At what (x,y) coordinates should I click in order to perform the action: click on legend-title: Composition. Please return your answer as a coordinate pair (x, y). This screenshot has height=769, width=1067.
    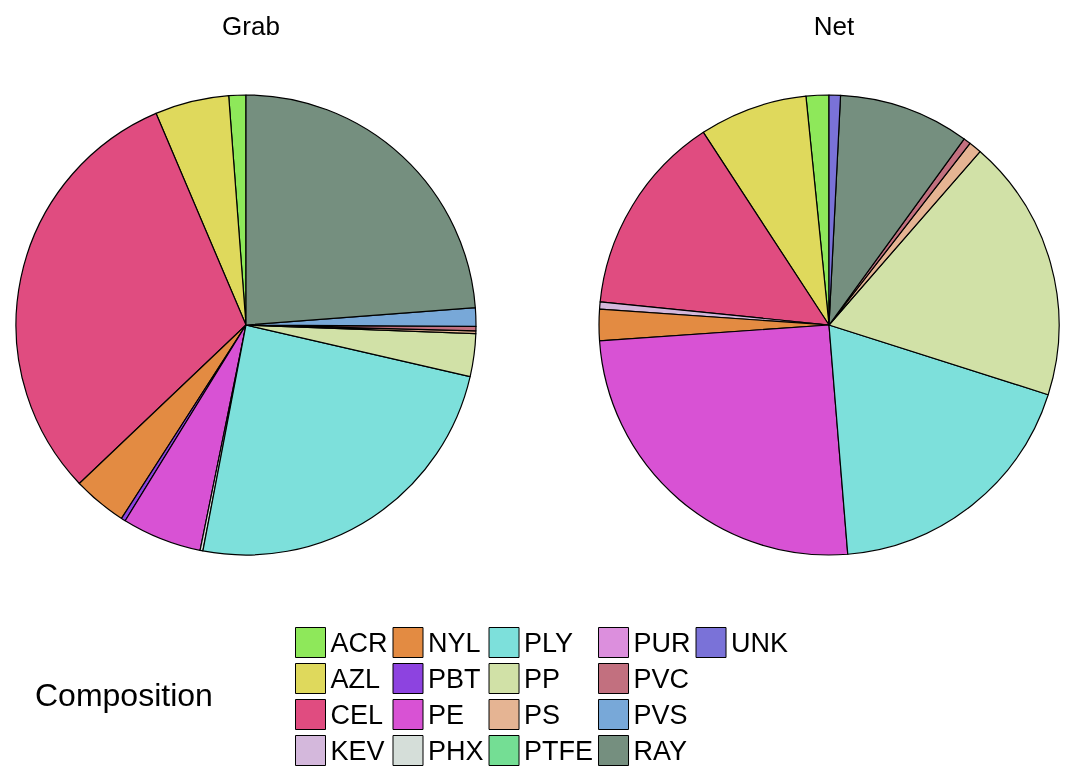
    Looking at the image, I should click on (124, 695).